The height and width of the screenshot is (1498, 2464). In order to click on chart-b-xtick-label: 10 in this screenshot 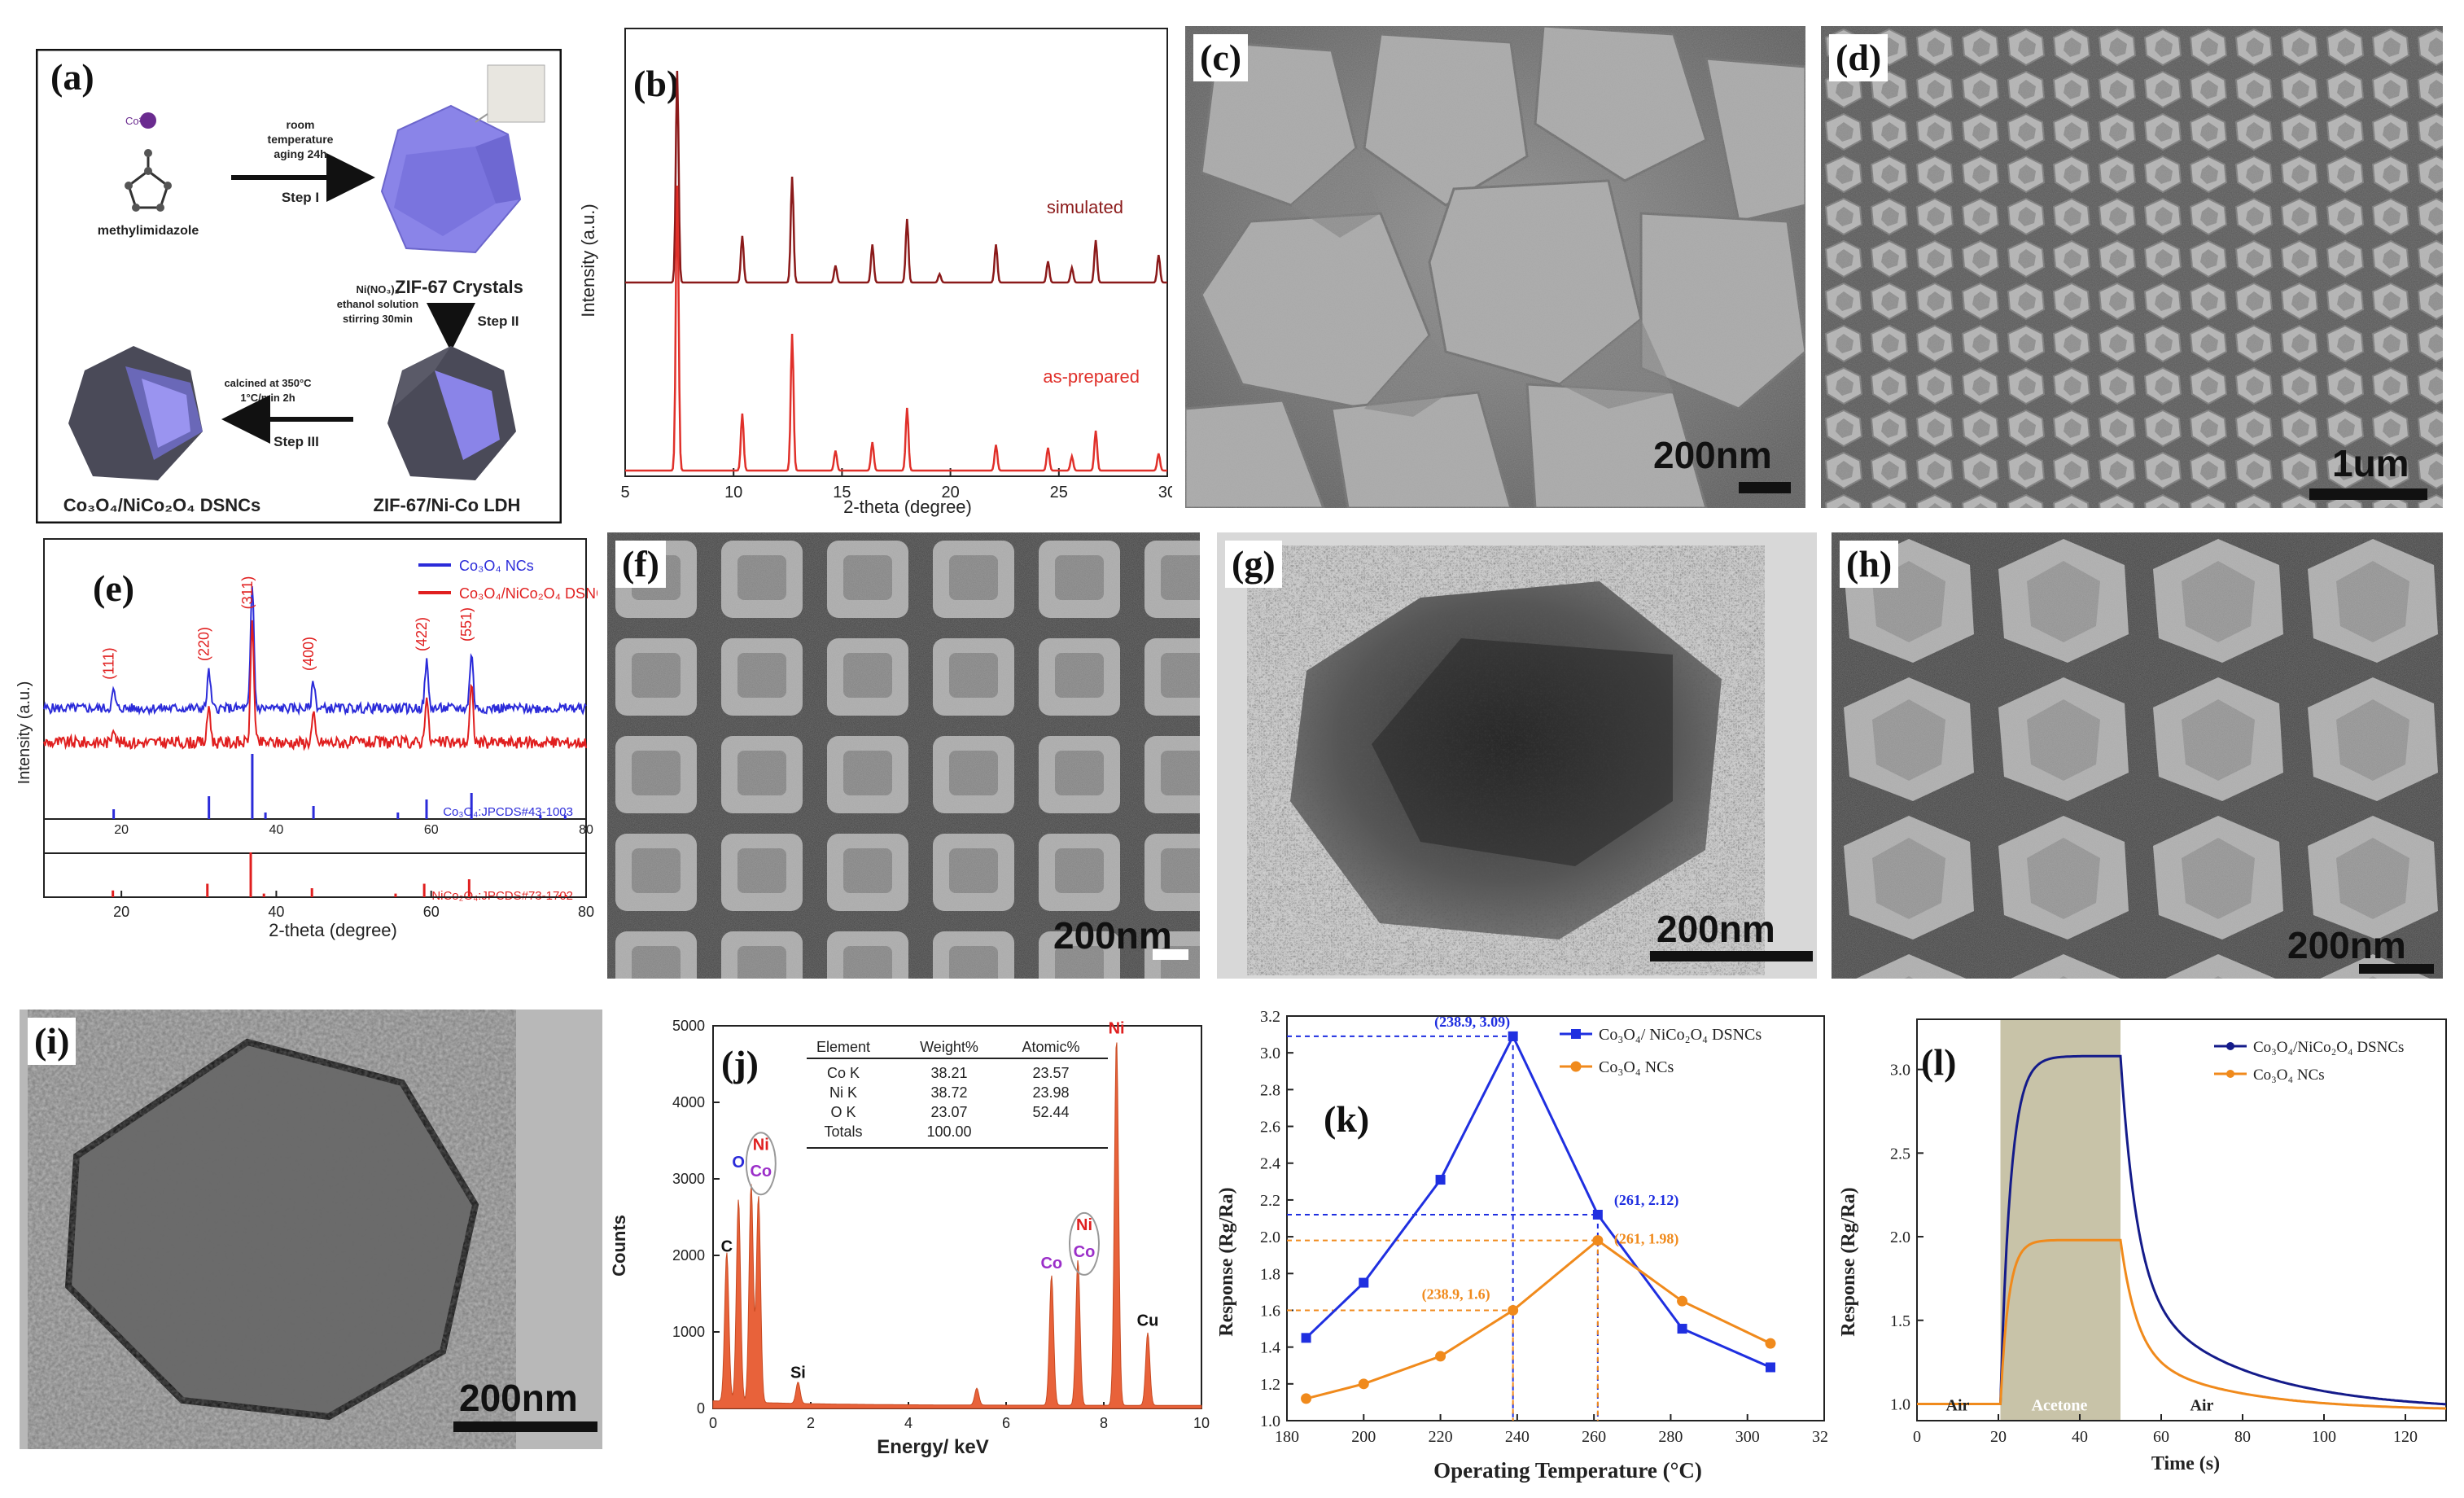, I will do `click(733, 493)`.